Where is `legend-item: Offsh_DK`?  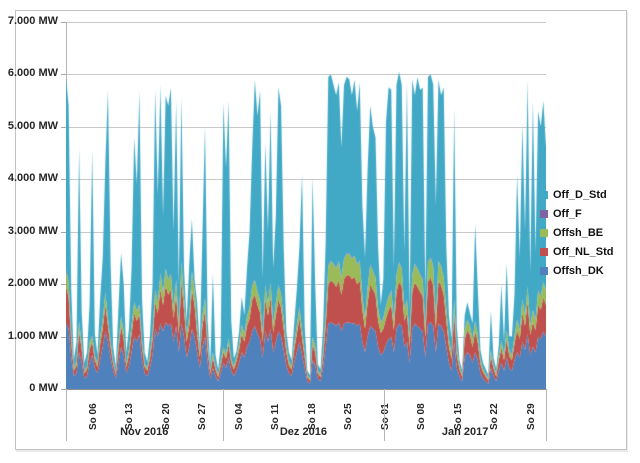 legend-item: Offsh_DK is located at coordinates (577, 270).